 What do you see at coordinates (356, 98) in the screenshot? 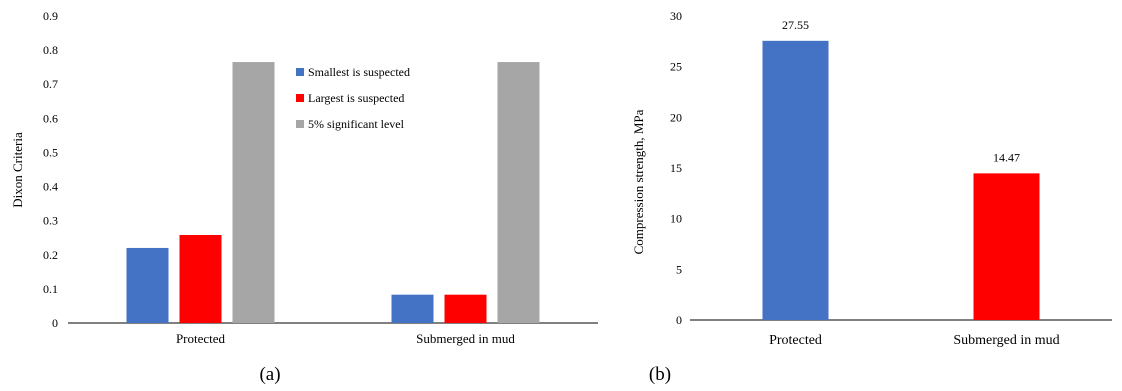
I see `chart-a-legend-label: Largest is suspected` at bounding box center [356, 98].